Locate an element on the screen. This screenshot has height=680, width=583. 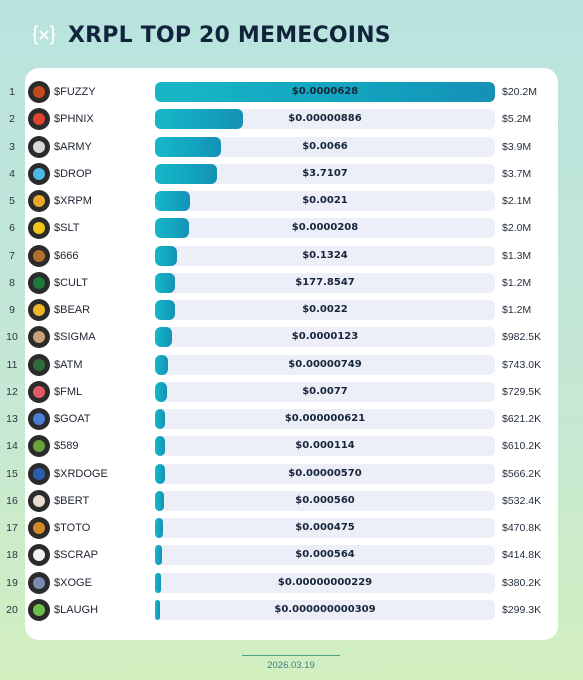
rank-label: 5 is located at coordinates (12, 201).